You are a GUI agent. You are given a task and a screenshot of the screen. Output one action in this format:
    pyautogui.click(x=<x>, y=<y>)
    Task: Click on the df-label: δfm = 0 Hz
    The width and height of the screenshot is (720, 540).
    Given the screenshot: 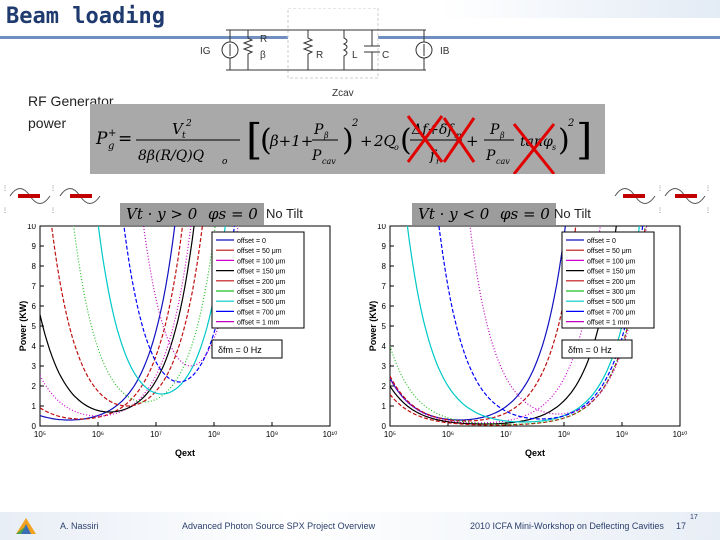 What is the action you would take?
    pyautogui.click(x=590, y=350)
    